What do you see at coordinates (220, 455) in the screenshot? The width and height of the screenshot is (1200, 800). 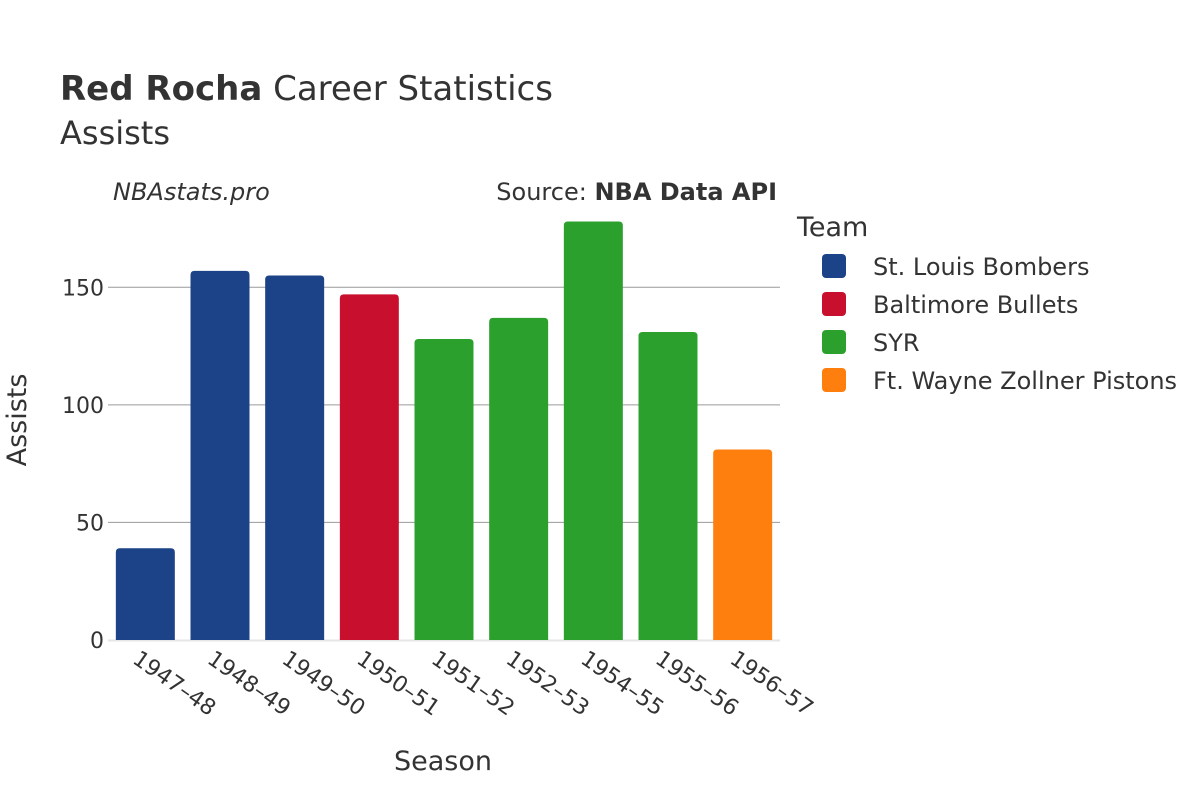 I see `bar-1948–49` at bounding box center [220, 455].